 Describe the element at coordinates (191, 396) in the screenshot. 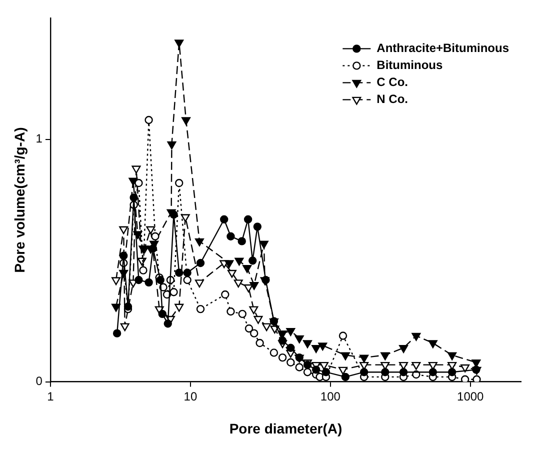

I see `x-tick-label: 10` at that location.